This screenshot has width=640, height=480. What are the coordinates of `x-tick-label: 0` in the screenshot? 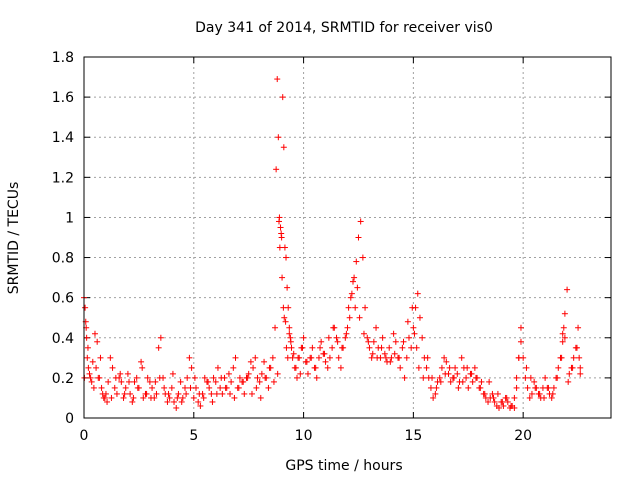 It's located at (84, 436).